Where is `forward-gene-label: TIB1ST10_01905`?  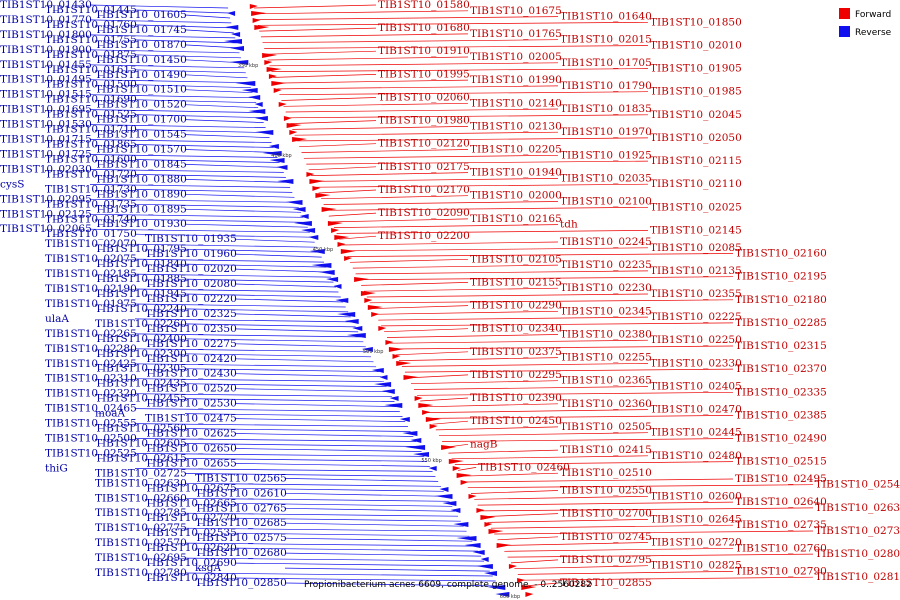
forward-gene-label: TIB1ST10_01905 is located at coordinates (696, 69).